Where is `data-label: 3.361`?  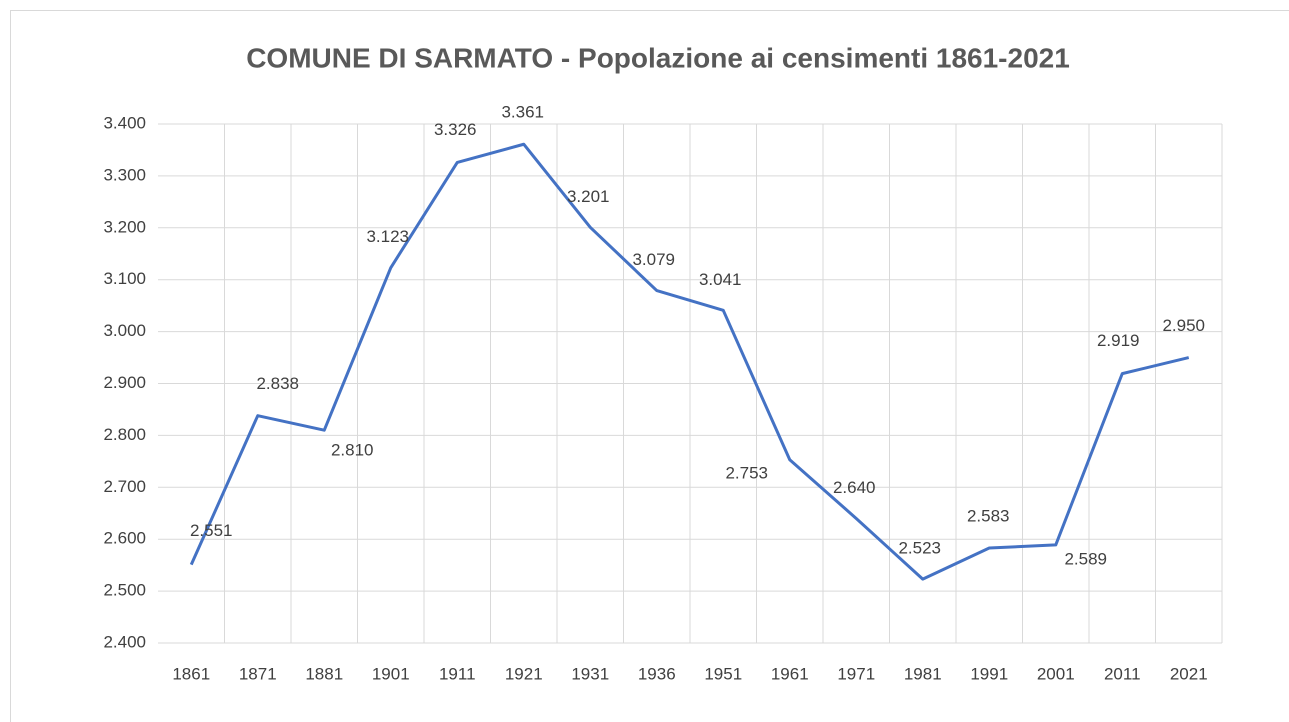 data-label: 3.361 is located at coordinates (522, 112).